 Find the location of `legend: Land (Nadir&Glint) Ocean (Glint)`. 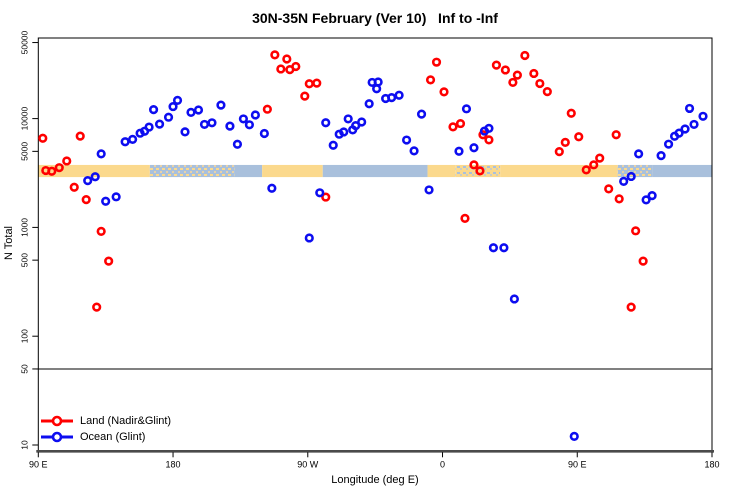

legend: Land (Nadir&Glint) Ocean (Glint) is located at coordinates (105, 429).